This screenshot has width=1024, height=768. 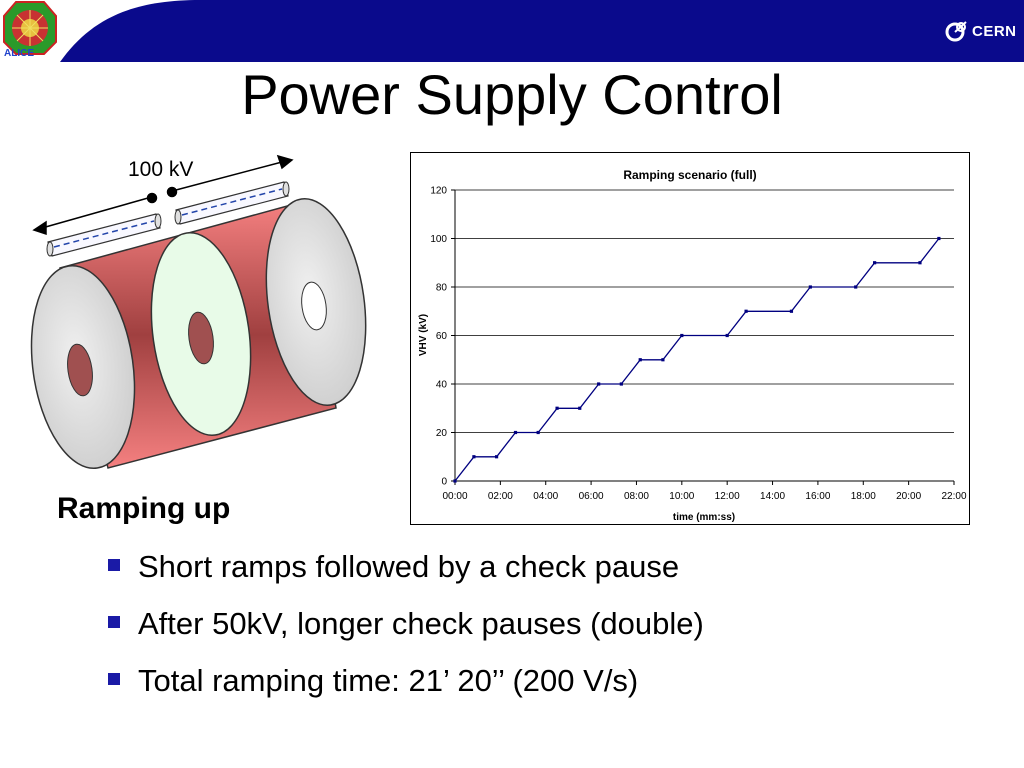 What do you see at coordinates (636, 496) in the screenshot?
I see `x-tick-label: 08:00` at bounding box center [636, 496].